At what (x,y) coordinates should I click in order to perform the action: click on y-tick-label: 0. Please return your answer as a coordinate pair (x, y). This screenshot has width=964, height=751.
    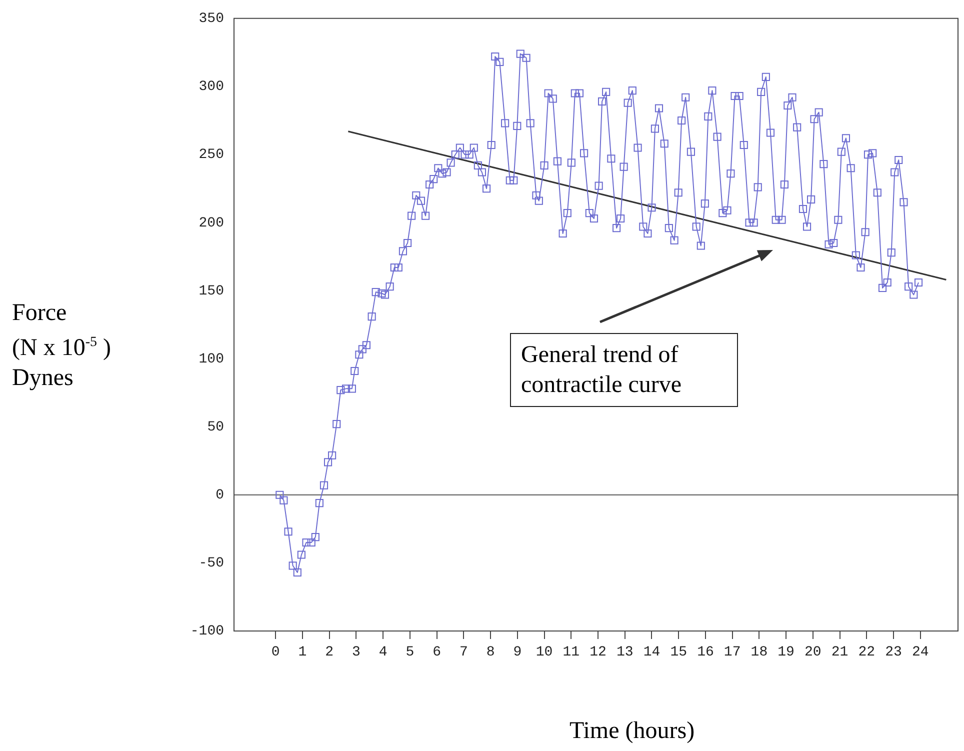
    Looking at the image, I should click on (220, 496).